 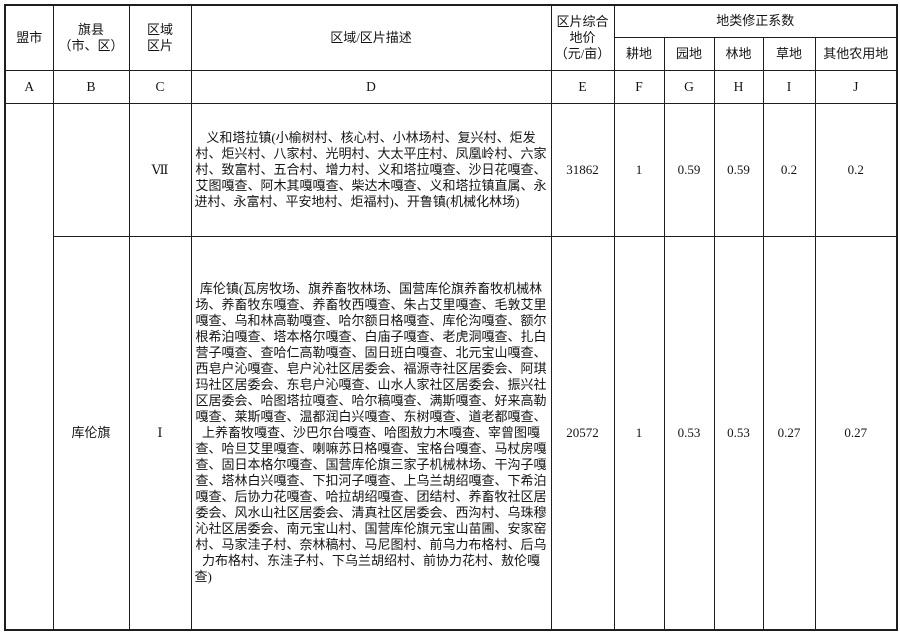 I want to click on row1-price-cell: 31862, so click(x=582, y=169).